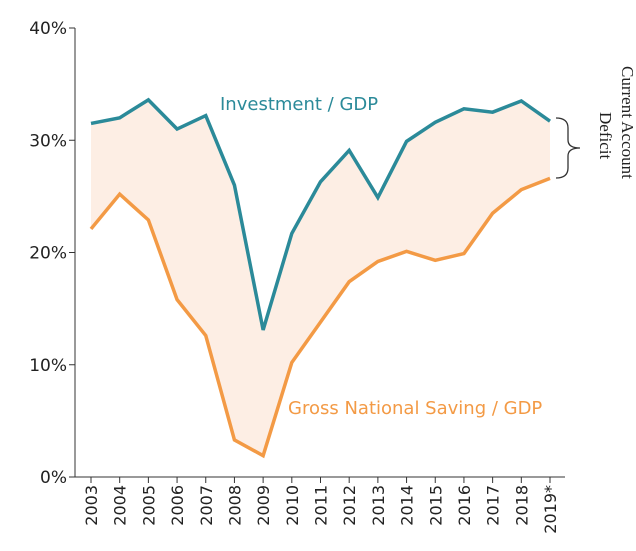  Describe the element at coordinates (568, 148) in the screenshot. I see `brace` at that location.